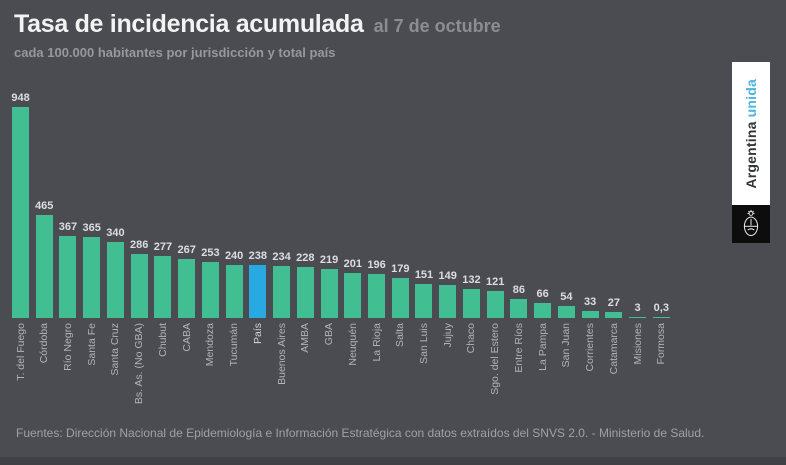  Describe the element at coordinates (115, 349) in the screenshot. I see `x-axis-label: Santa Cruz` at that location.